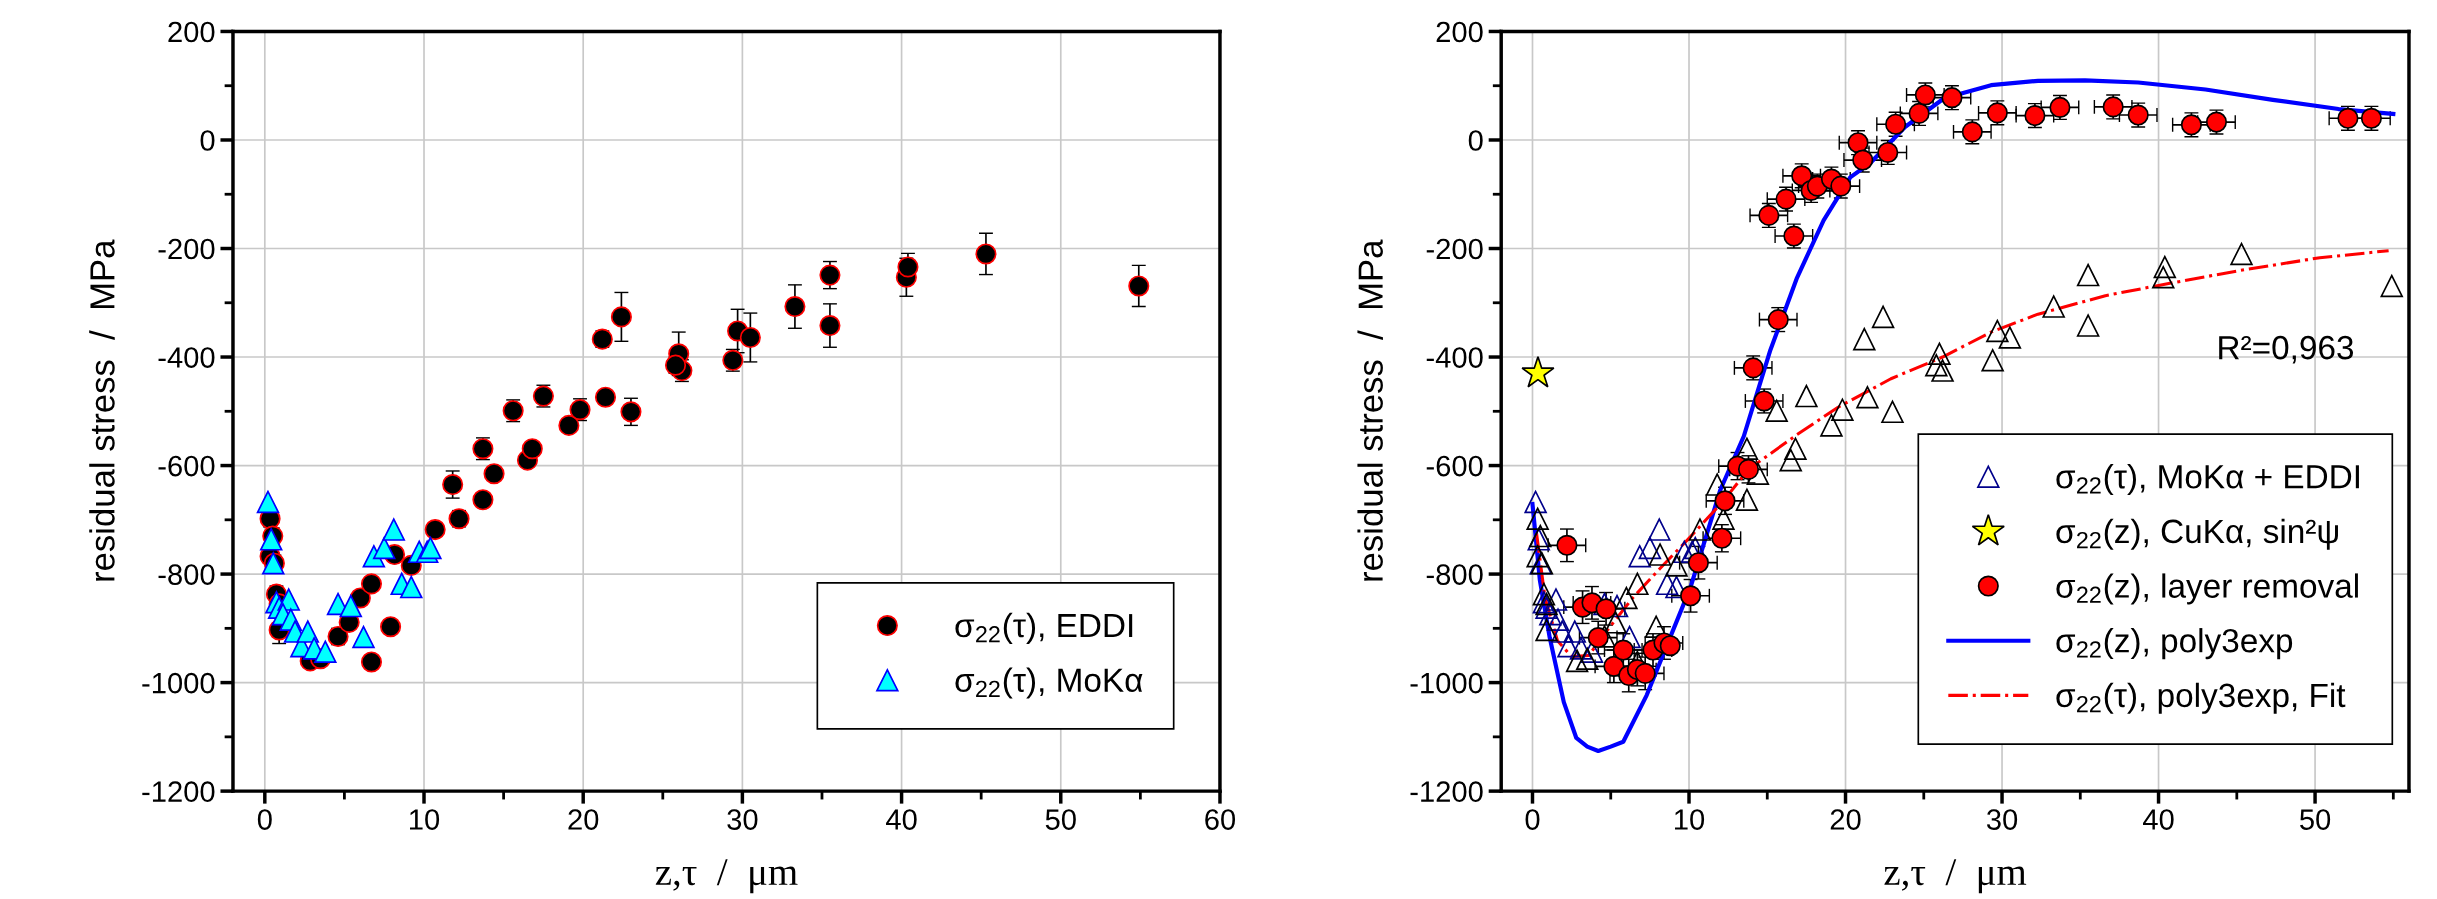 This screenshot has width=2437, height=899. I want to click on legend-label: σ$_{22}$(τ), MoKα, so click(1049, 683).